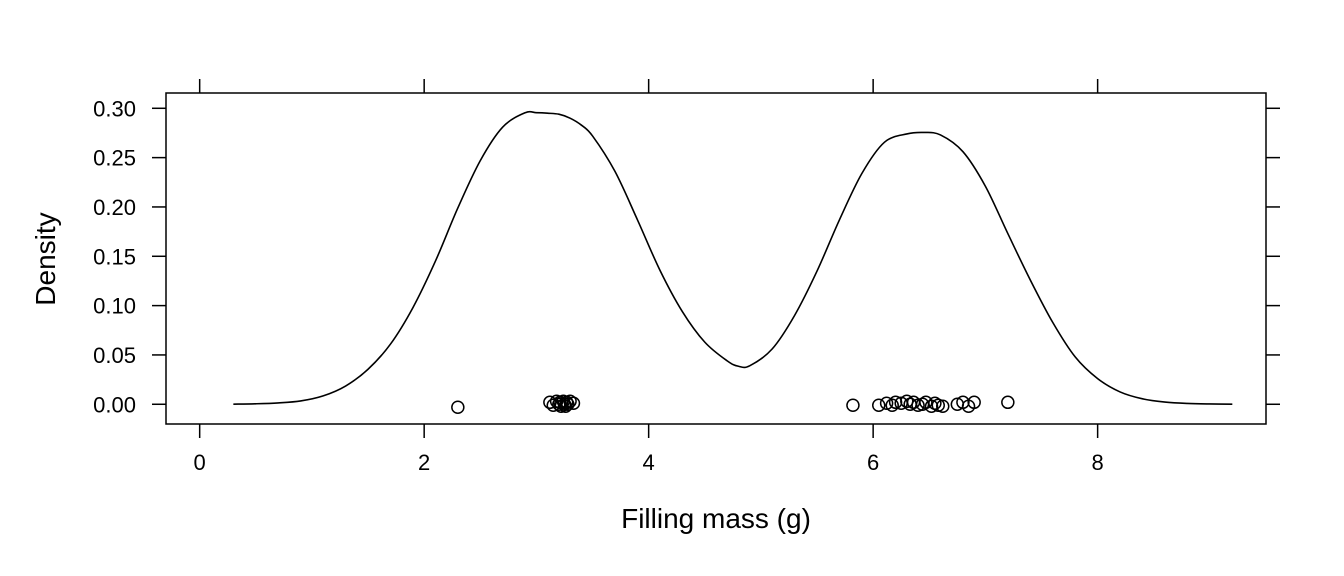  Describe the element at coordinates (114, 158) in the screenshot. I see `y-tick-label: 0.25` at that location.